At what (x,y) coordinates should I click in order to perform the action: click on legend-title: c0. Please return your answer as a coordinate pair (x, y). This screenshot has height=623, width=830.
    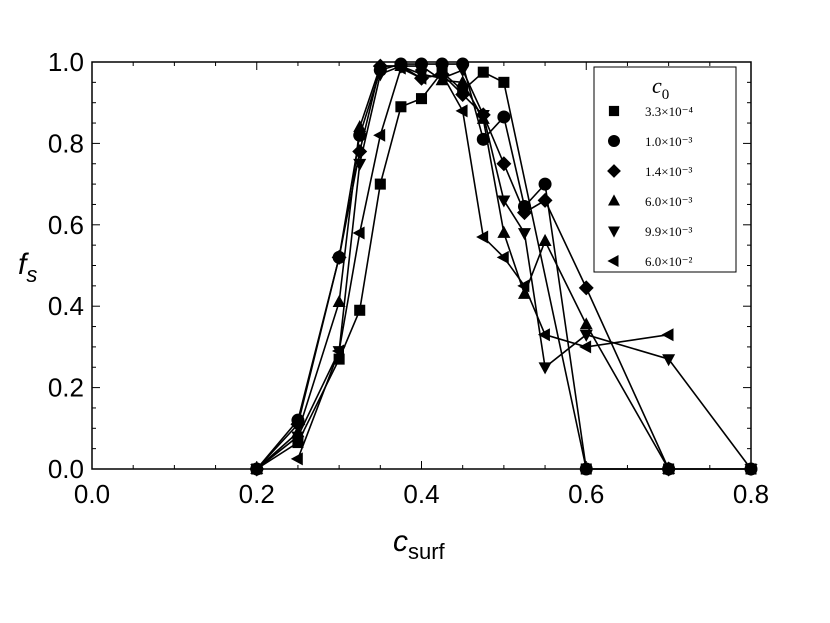
    Looking at the image, I should click on (660, 88).